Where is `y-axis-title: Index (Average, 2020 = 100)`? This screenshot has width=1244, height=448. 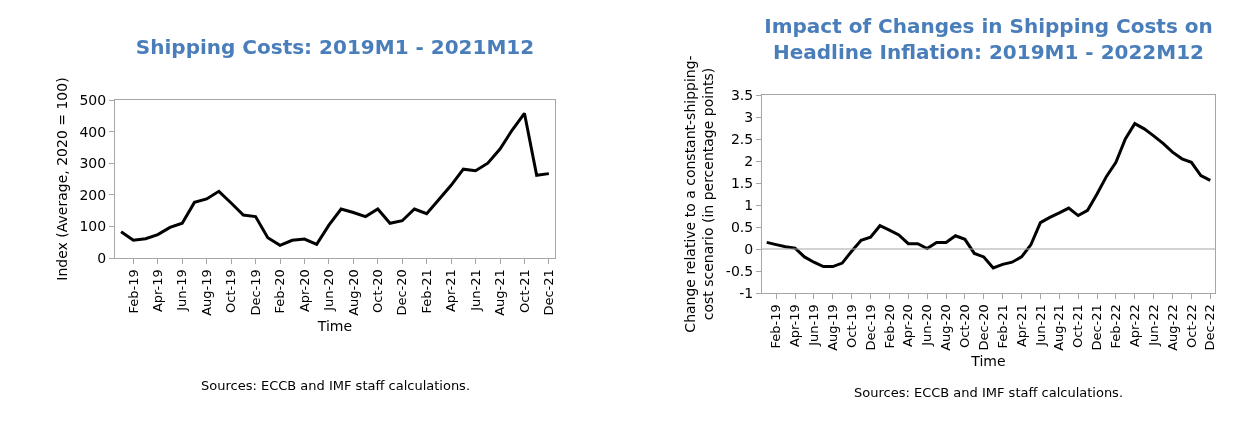
y-axis-title: Index (Average, 2020 = 100) is located at coordinates (62, 179).